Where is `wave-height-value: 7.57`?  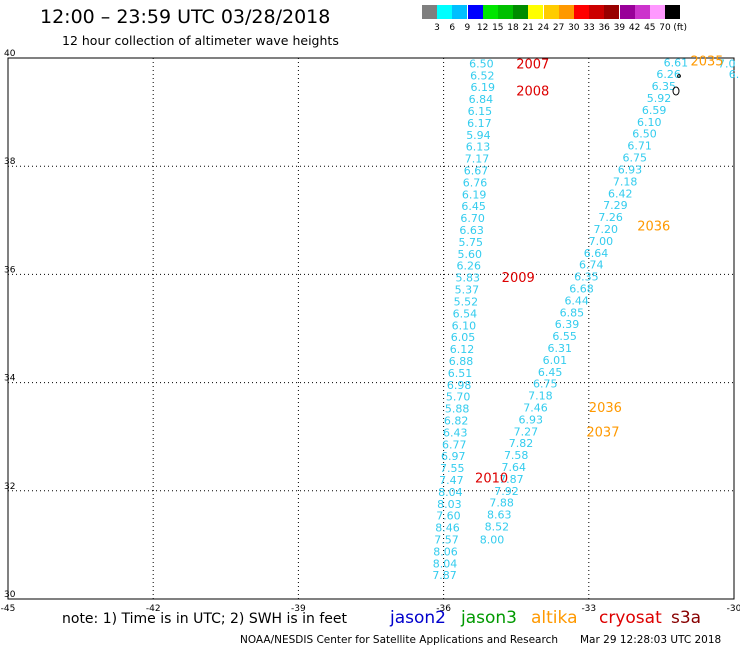
wave-height-value: 7.57 is located at coordinates (446, 539).